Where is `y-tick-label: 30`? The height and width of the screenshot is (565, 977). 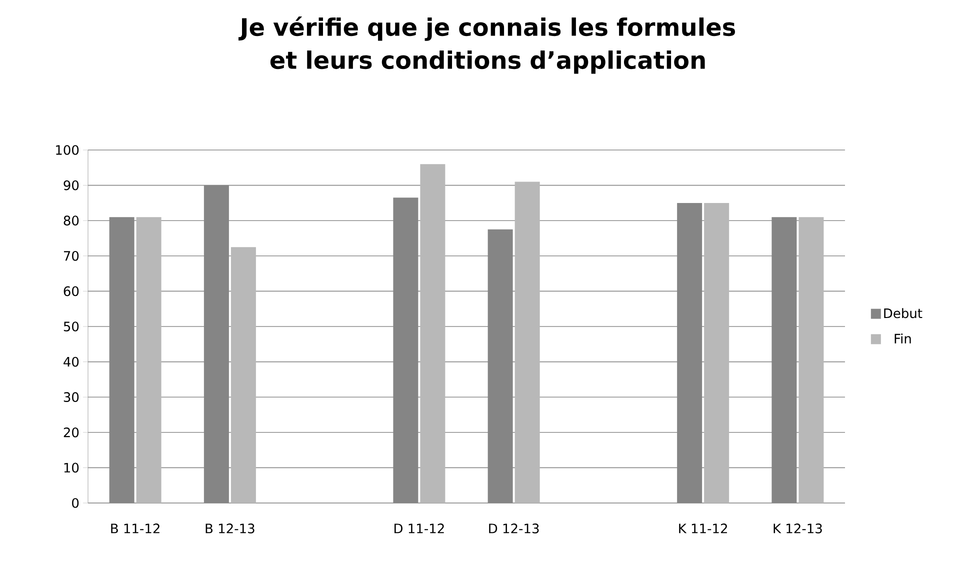
y-tick-label: 30 is located at coordinates (71, 397).